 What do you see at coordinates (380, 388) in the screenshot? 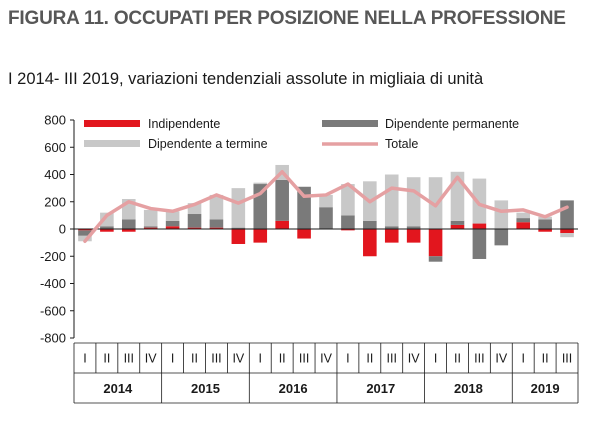
I see `x-year-label: 2017` at bounding box center [380, 388].